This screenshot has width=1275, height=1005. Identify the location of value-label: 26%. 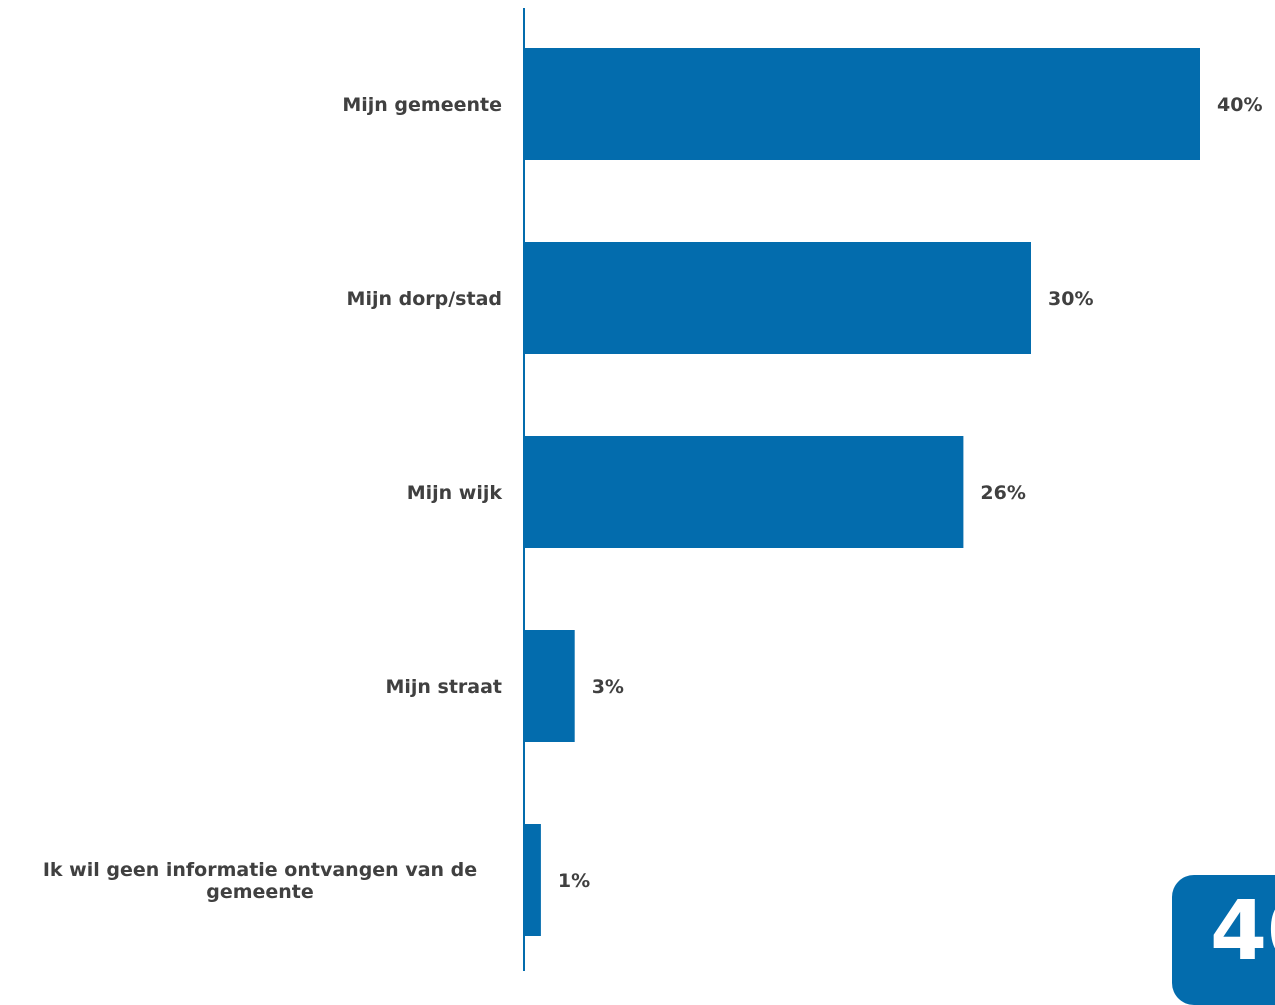
(1002, 493).